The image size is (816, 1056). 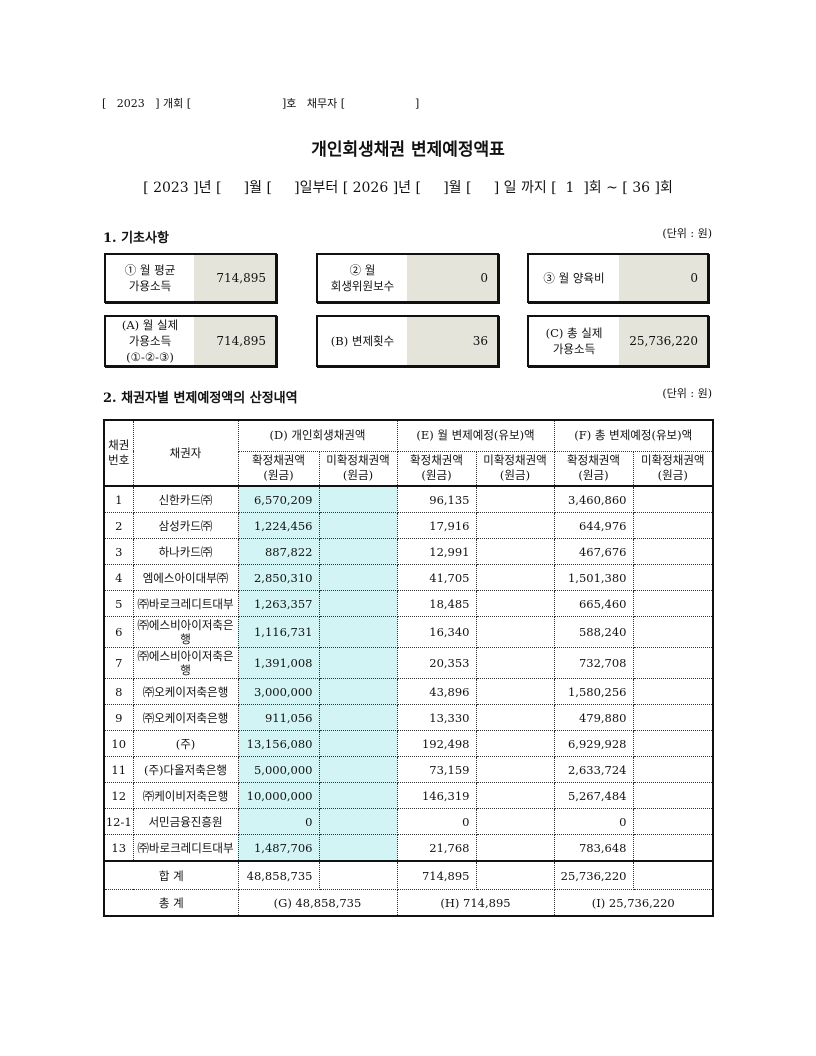 I want to click on row-no: 7, so click(x=118, y=663).